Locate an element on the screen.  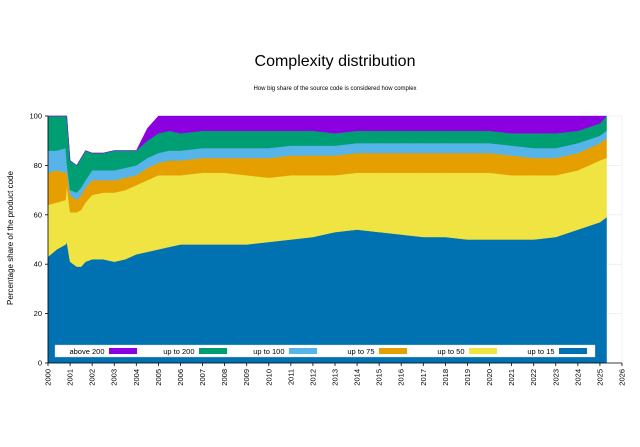
legend-label: up to 50 is located at coordinates (450, 351).